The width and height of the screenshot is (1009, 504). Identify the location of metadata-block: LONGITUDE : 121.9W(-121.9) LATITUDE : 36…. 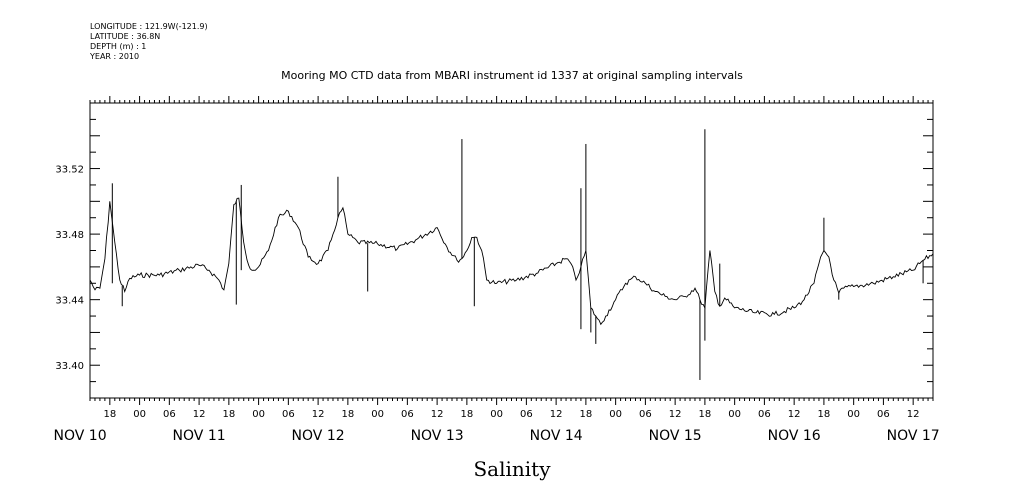
(149, 42).